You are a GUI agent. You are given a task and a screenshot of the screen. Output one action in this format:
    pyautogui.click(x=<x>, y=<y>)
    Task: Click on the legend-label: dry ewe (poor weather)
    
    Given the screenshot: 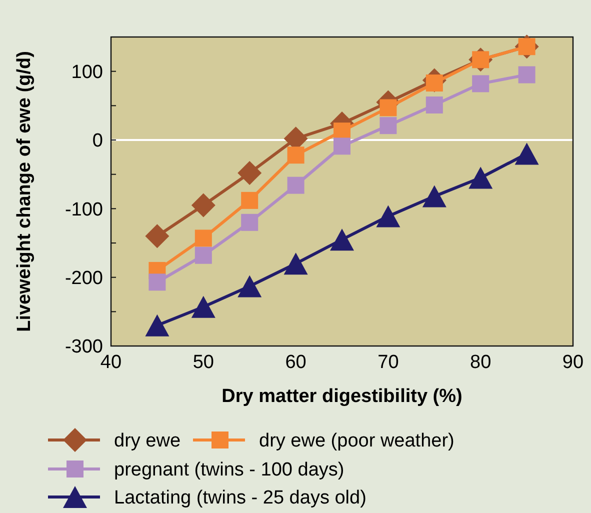 What is the action you would take?
    pyautogui.click(x=356, y=441)
    